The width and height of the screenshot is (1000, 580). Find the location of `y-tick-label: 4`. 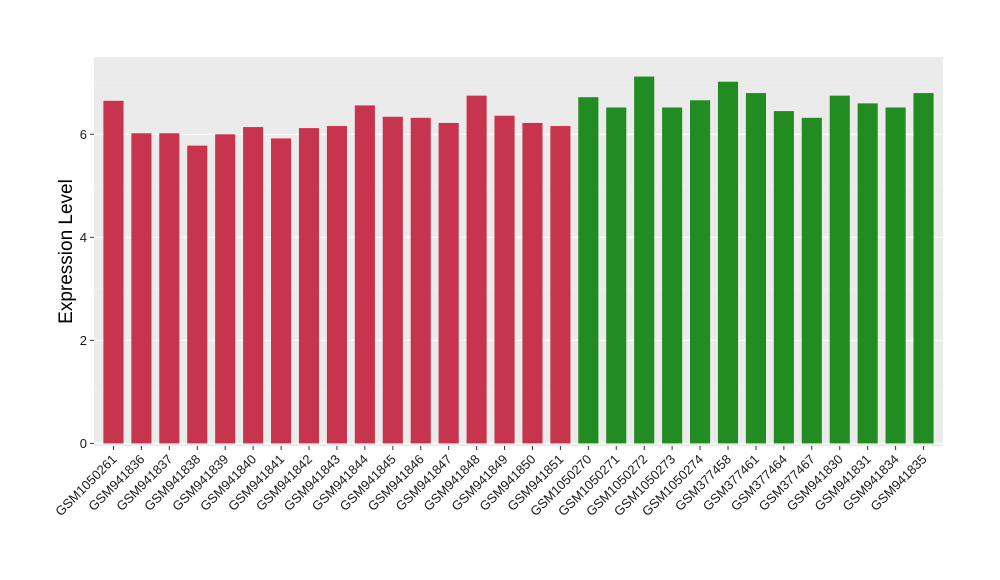

y-tick-label: 4 is located at coordinates (83, 237).